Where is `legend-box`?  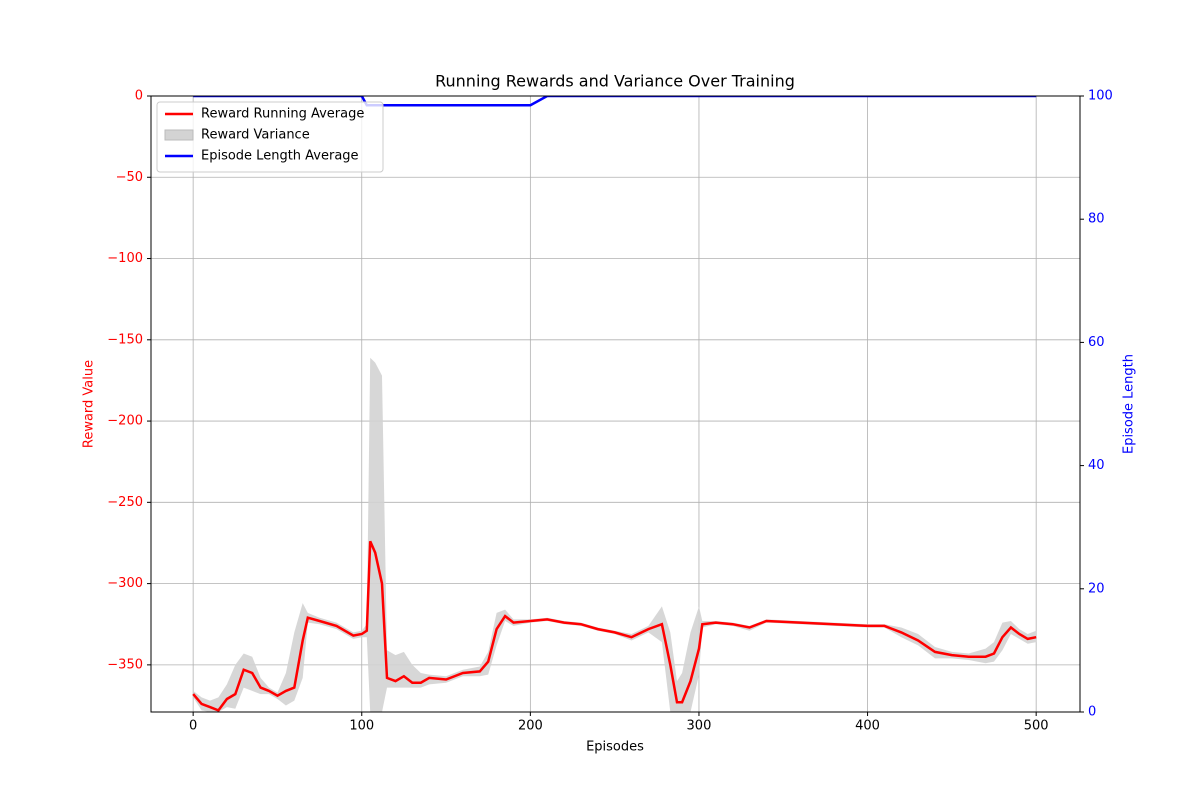 legend-box is located at coordinates (270, 137).